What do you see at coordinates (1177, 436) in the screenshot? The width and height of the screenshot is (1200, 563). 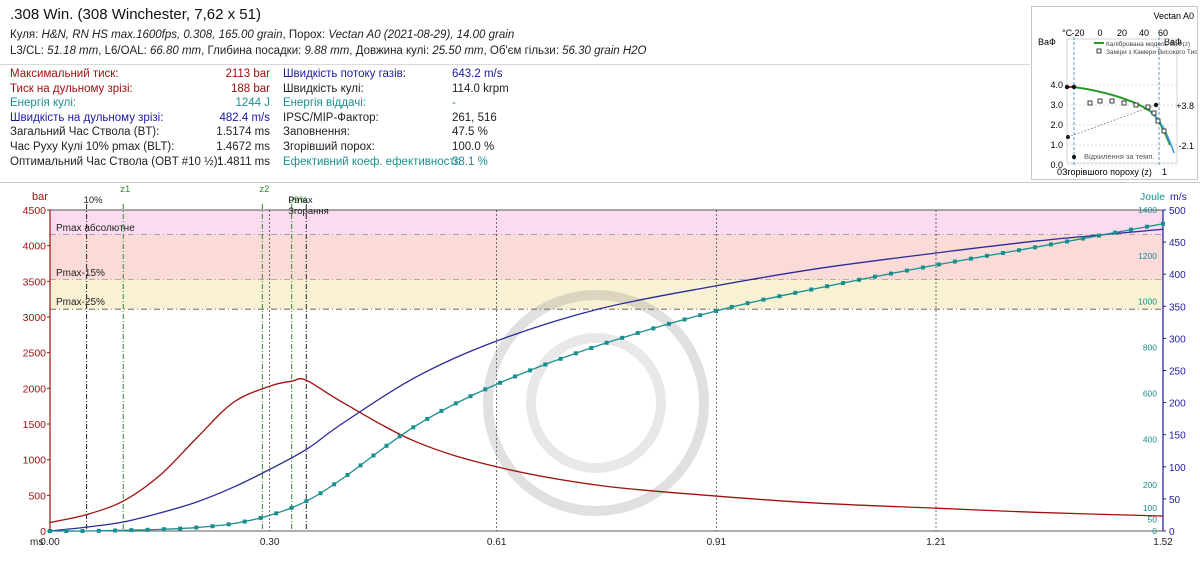 I see `velocity-tick-label: 150` at bounding box center [1177, 436].